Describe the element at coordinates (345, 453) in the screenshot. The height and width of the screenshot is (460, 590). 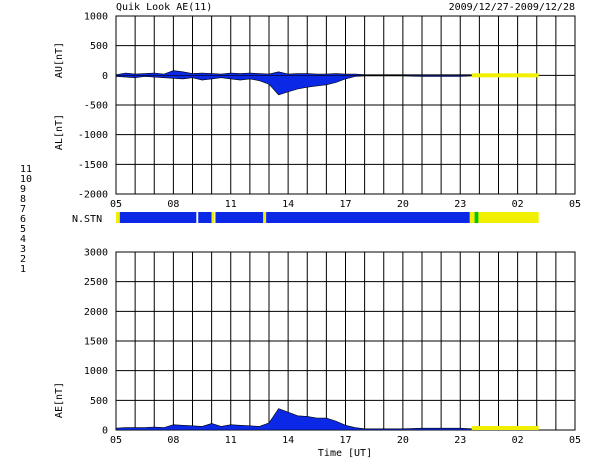
I see `x-axis-label: Time [UT]` at that location.